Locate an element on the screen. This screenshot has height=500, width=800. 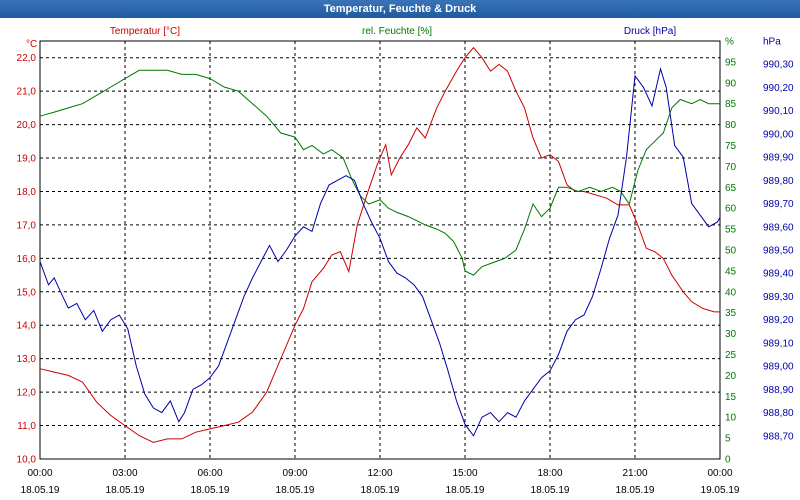
humidity-tick-label: 45 is located at coordinates (731, 271).